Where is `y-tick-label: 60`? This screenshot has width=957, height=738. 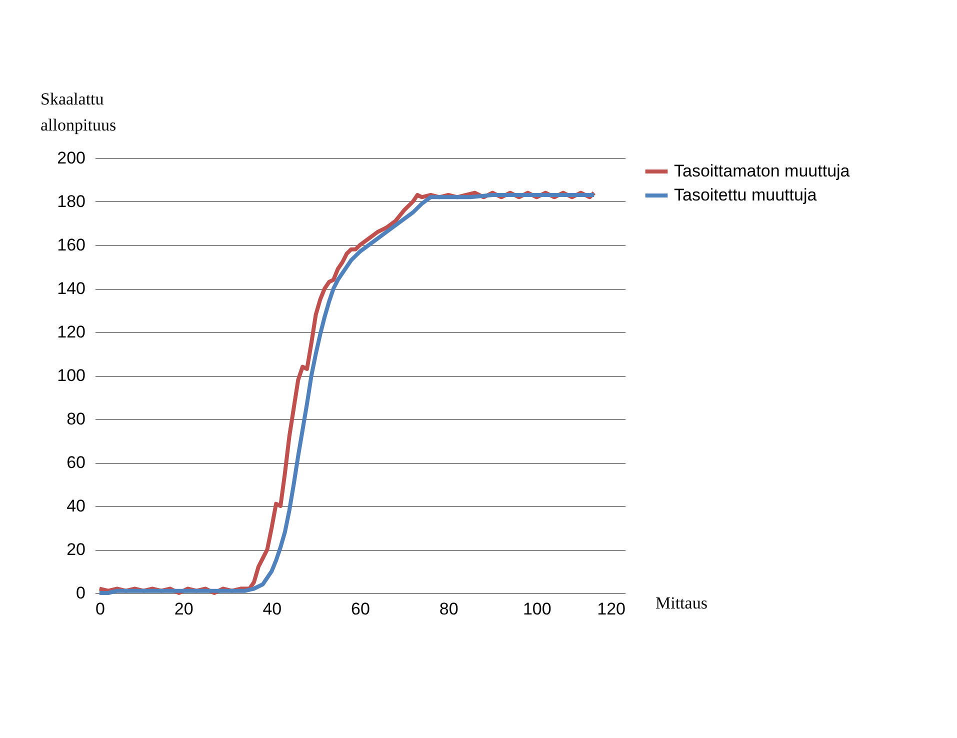 y-tick-label: 60 is located at coordinates (76, 462).